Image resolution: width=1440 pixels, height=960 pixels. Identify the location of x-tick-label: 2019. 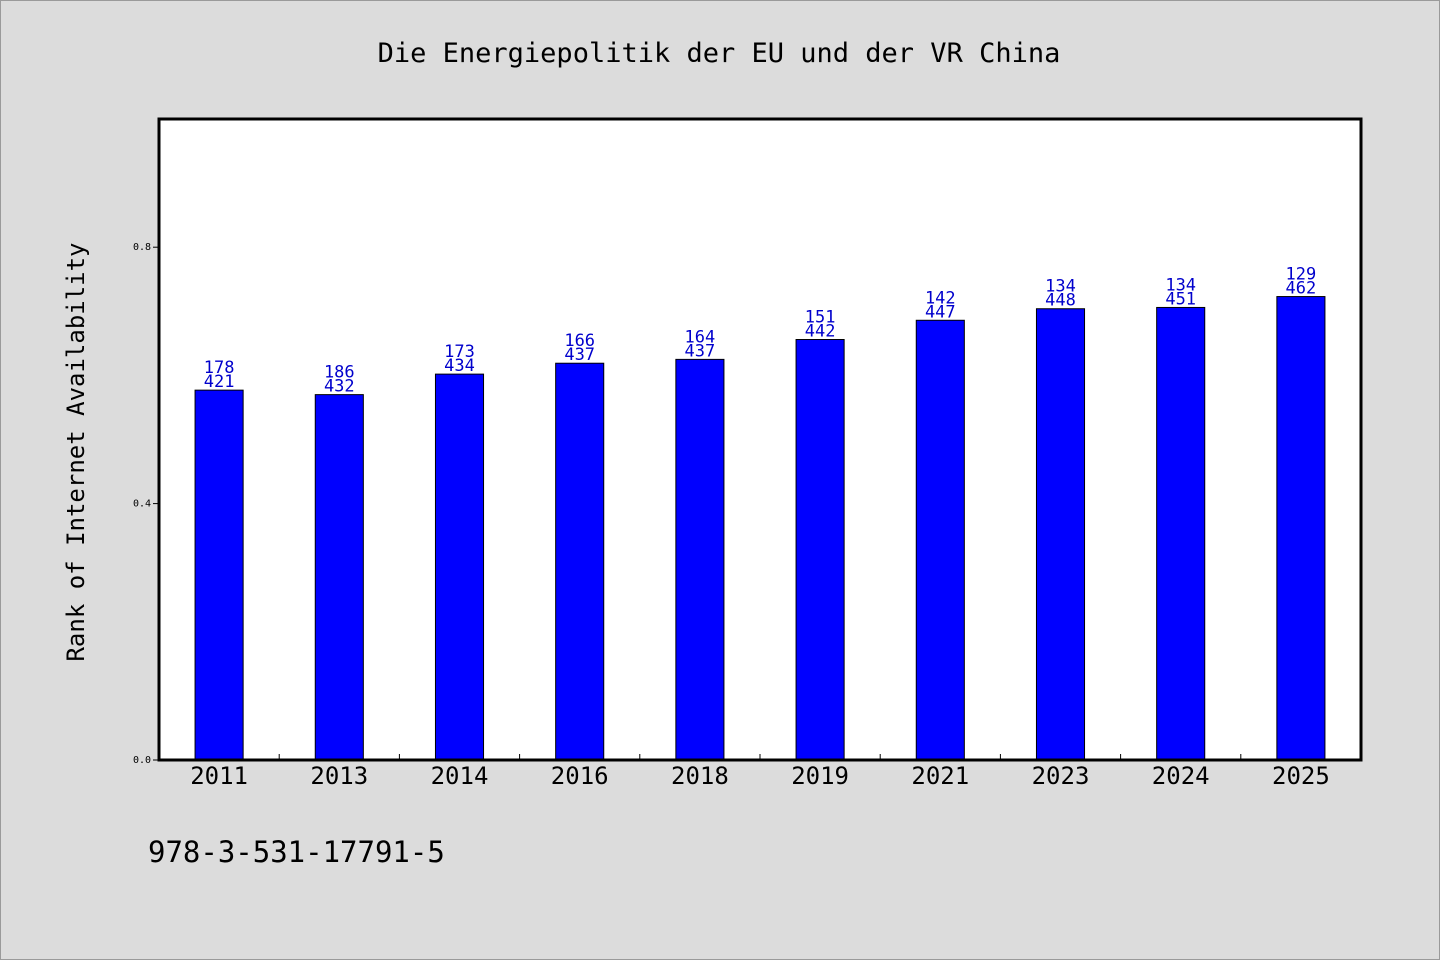
(820, 776).